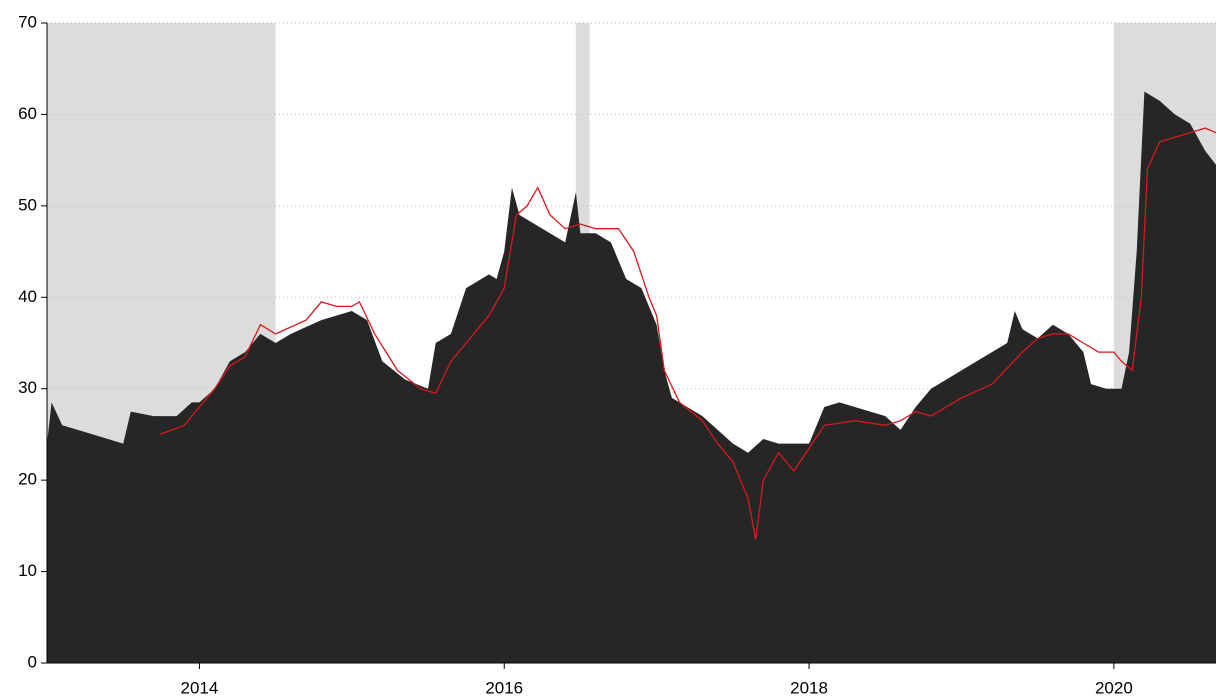 This screenshot has width=1216, height=698. Describe the element at coordinates (1114, 687) in the screenshot. I see `x-tick-label: 2020` at that location.